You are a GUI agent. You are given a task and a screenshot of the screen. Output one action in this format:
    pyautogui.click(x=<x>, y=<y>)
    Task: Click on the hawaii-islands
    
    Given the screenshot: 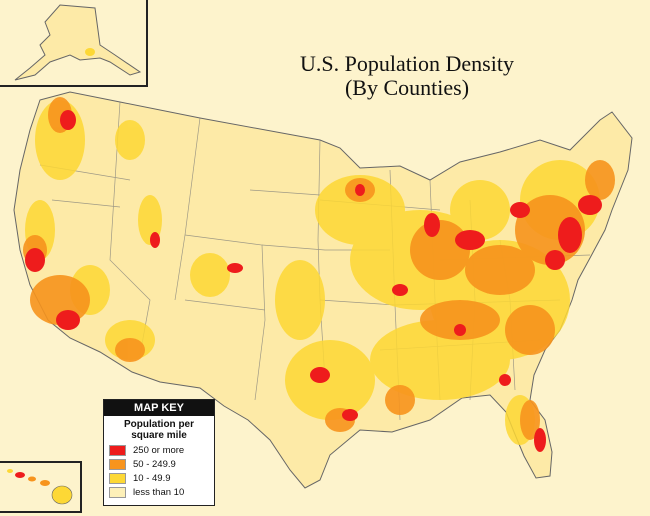 What is the action you would take?
    pyautogui.click(x=40, y=487)
    